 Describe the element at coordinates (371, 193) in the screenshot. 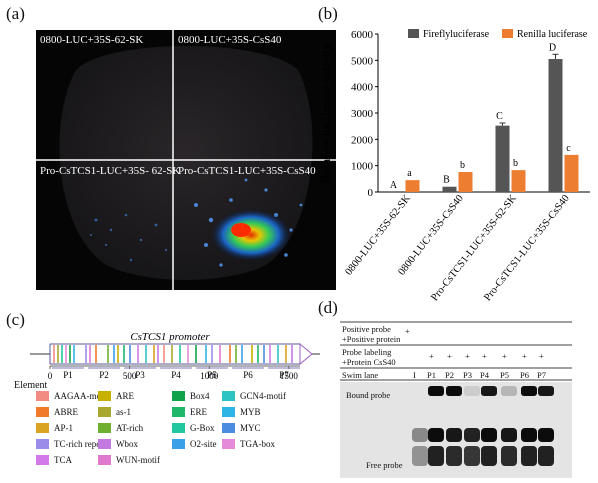

I see `y-tick-label: 0` at that location.